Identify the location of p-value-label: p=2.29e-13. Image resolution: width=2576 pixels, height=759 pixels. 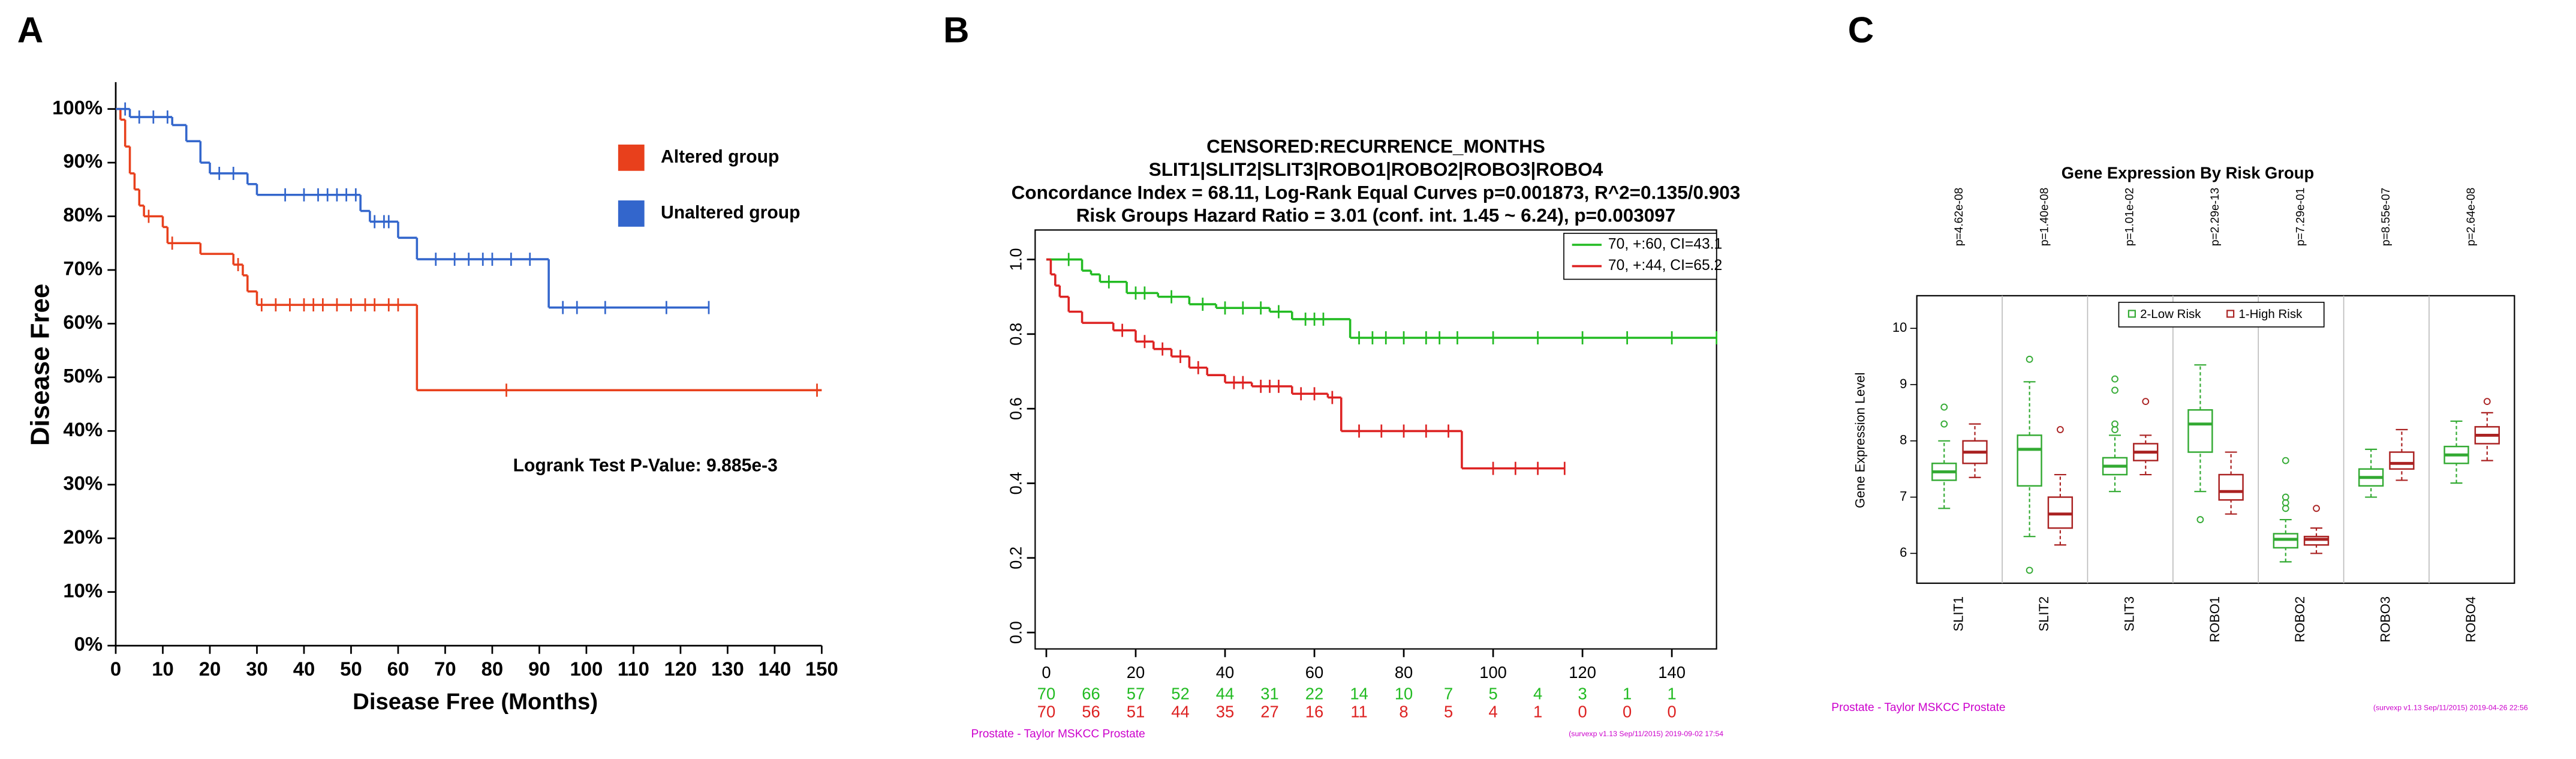
(2215, 217).